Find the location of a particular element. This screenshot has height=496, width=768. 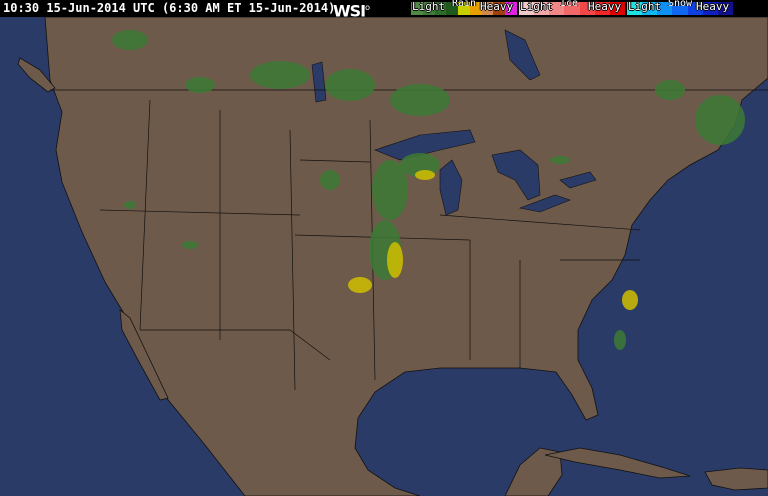

land-vancouver-island is located at coordinates (36, 75).